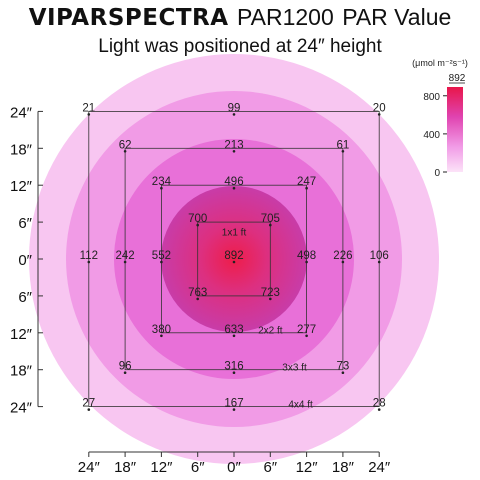 The height and width of the screenshot is (480, 480). What do you see at coordinates (128, 18) in the screenshot?
I see `brand-name: VIPARSPECTRA` at bounding box center [128, 18].